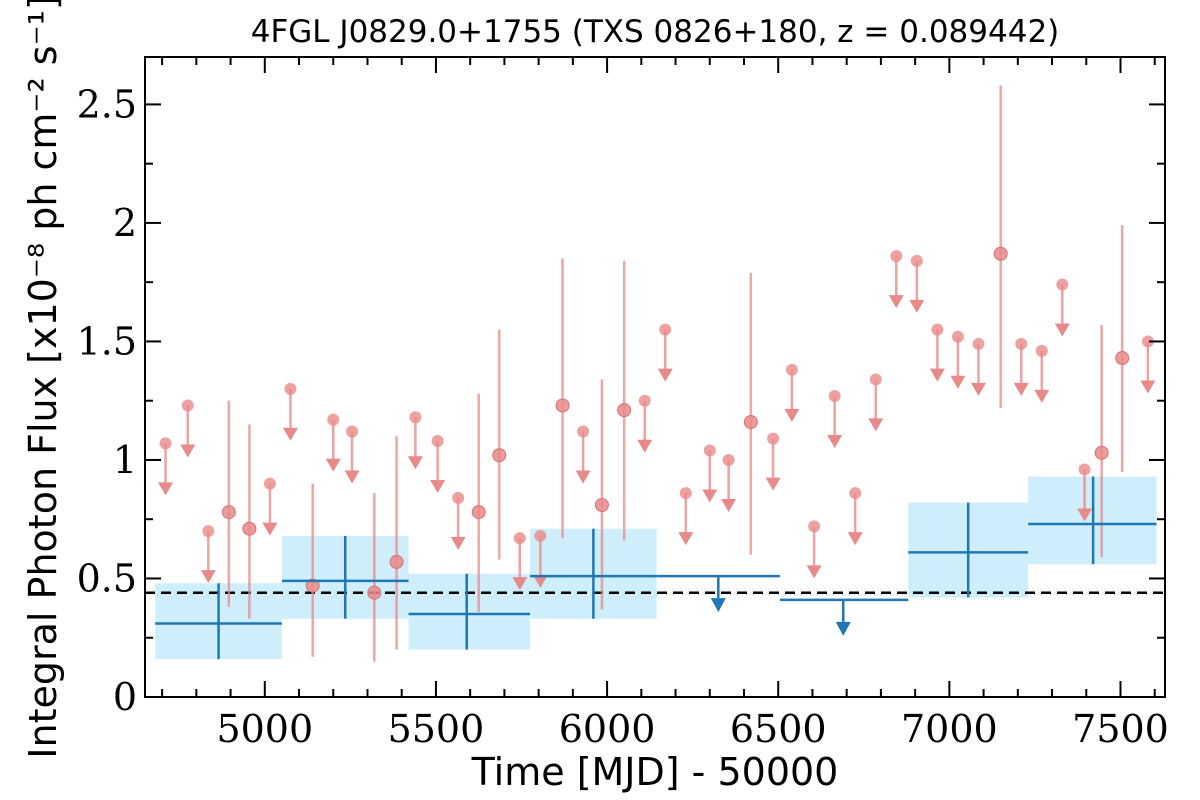  I want to click on y-tick-label: 2.5, so click(107, 104).